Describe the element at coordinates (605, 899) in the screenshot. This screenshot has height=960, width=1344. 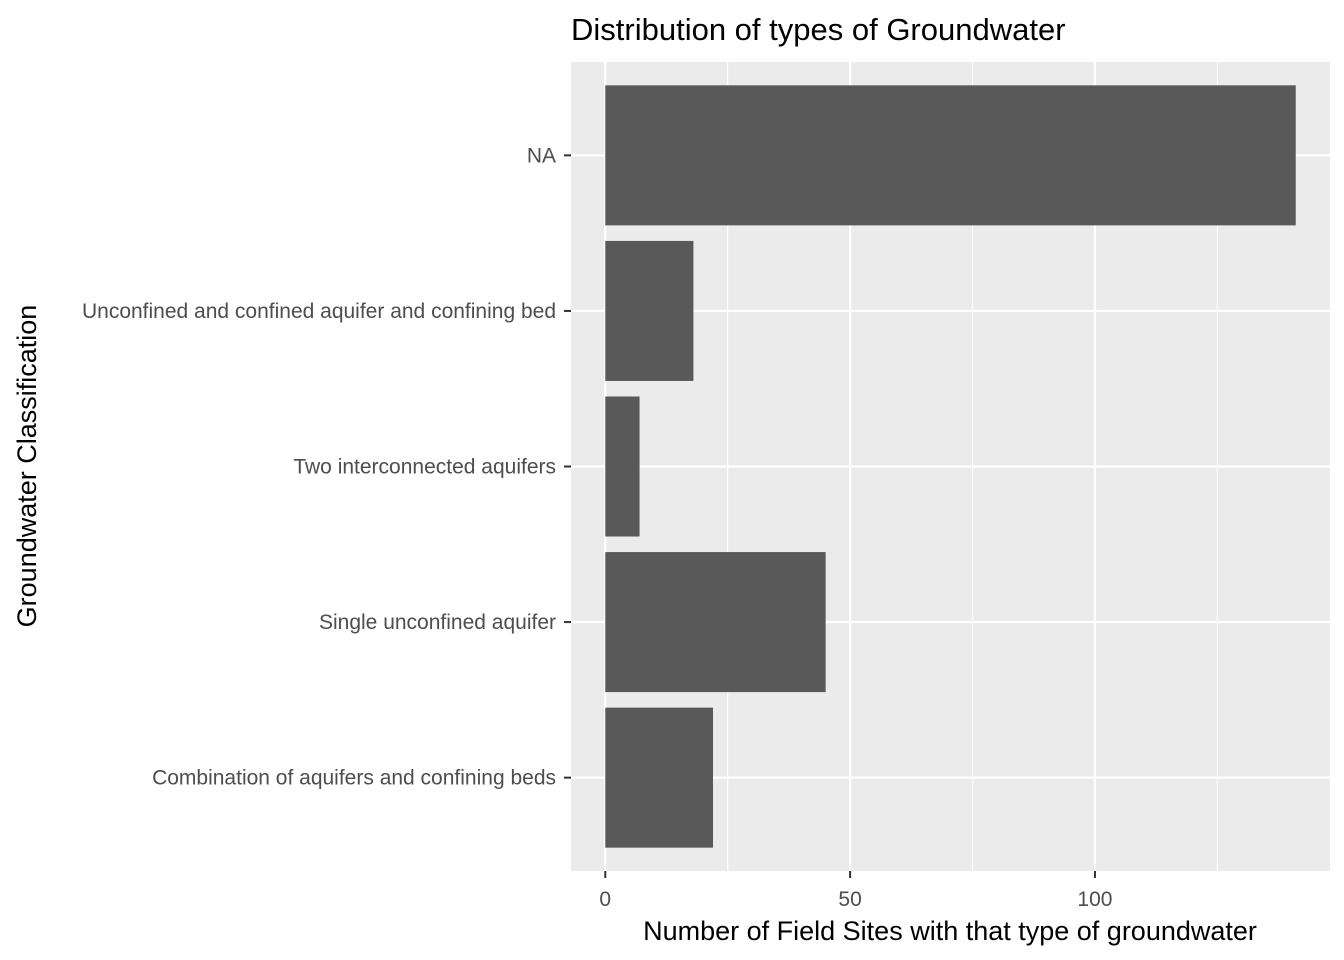
I see `x-tick-label: 0` at that location.